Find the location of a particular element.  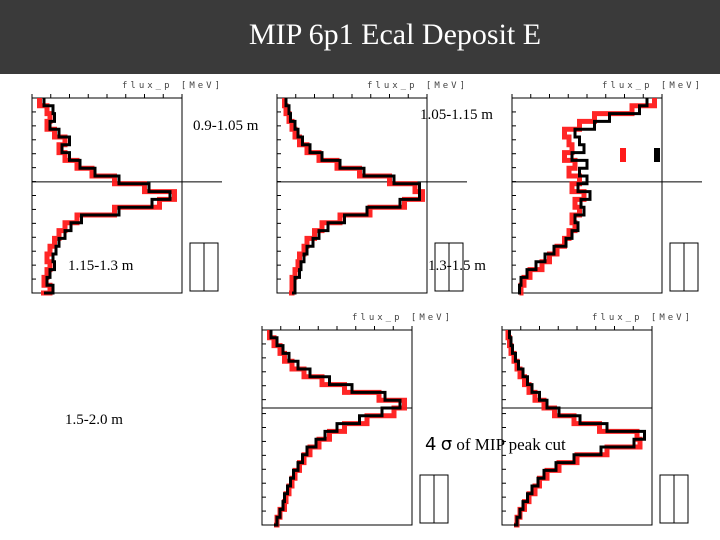

range-label-r1: 0.9-1.05 m is located at coordinates (226, 126).